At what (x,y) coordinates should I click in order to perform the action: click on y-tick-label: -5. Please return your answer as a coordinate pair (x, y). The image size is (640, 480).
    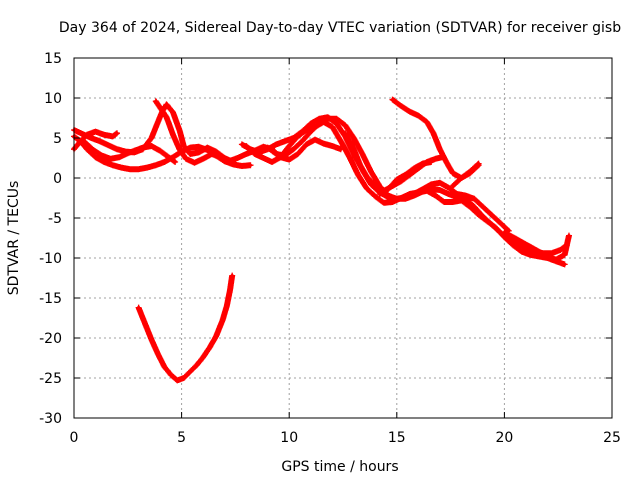
    Looking at the image, I should click on (55, 219).